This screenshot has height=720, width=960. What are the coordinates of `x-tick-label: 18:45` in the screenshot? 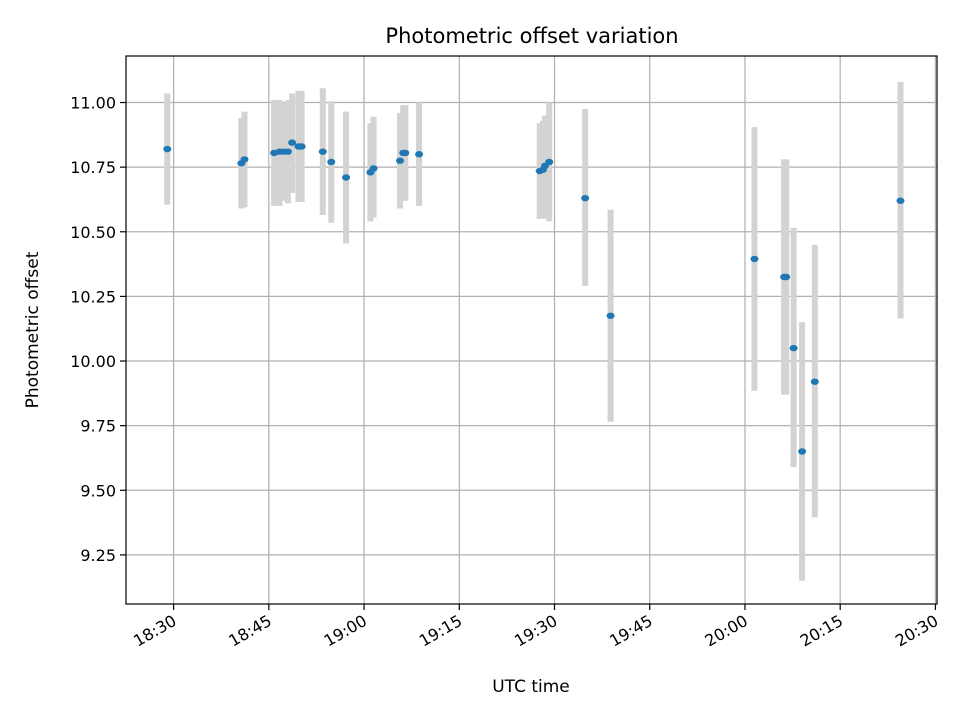 It's located at (249, 631).